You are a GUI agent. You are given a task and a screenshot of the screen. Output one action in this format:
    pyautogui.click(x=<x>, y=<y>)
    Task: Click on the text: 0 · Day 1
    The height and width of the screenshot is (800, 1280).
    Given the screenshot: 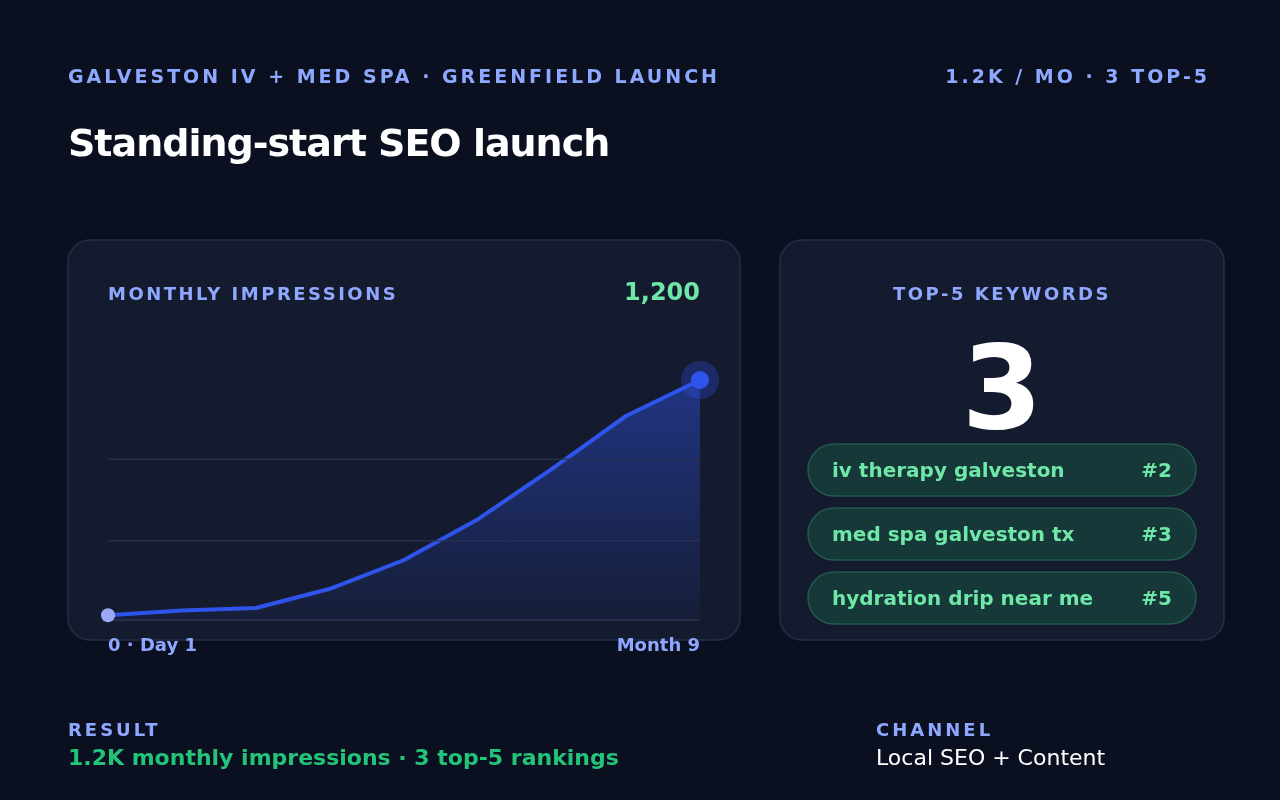 What is the action you would take?
    pyautogui.click(x=152, y=644)
    